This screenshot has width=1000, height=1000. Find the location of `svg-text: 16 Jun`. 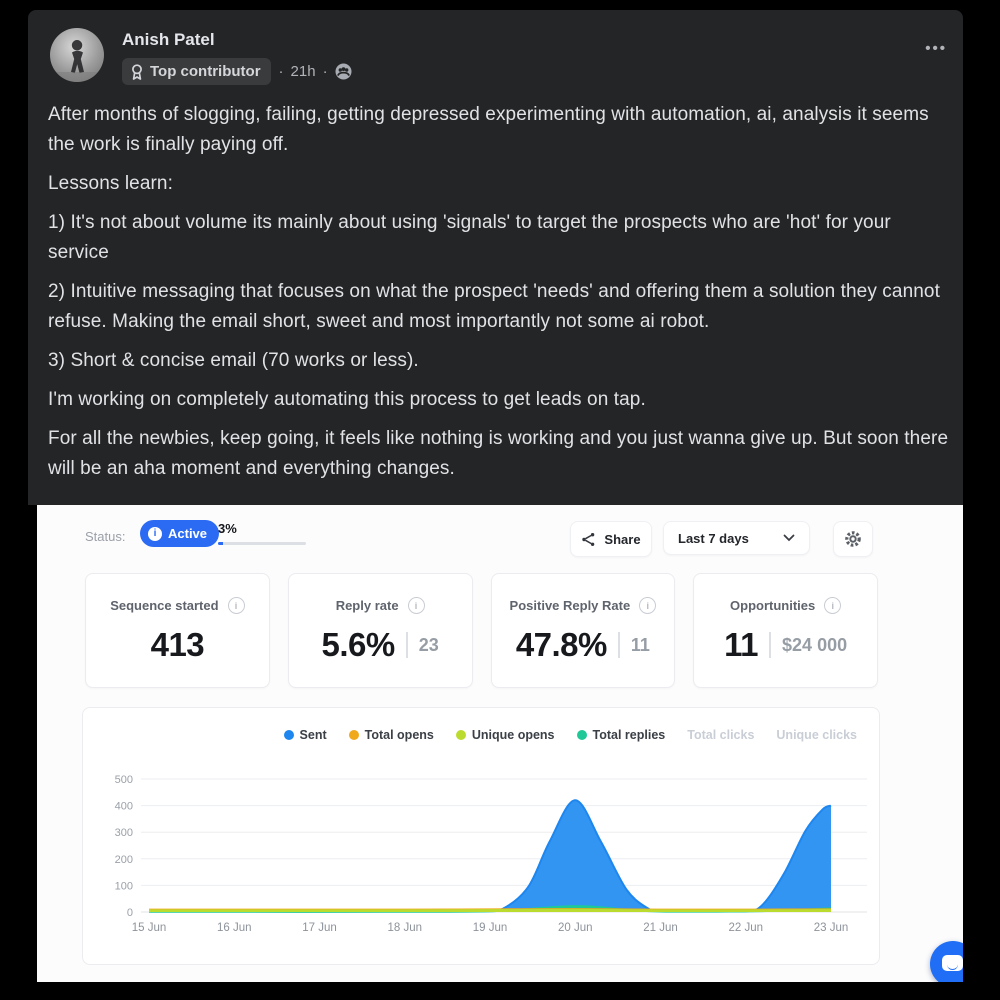

svg-text: 16 Jun is located at coordinates (234, 928).